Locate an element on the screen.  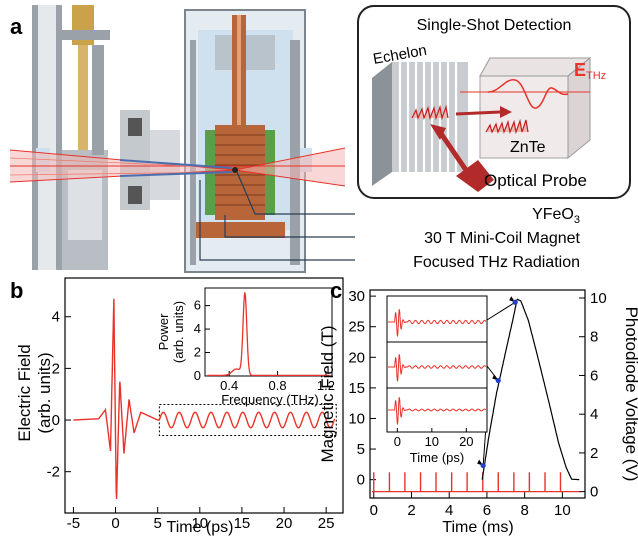
znte-crystal: ZnTe is located at coordinates (535, 108).